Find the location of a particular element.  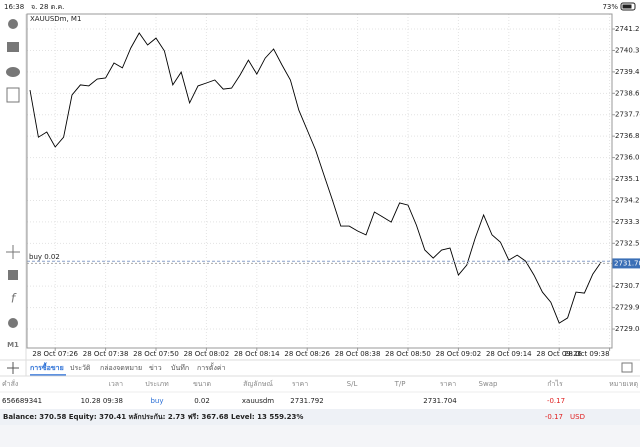

table-cell: buy is located at coordinates (156, 401).